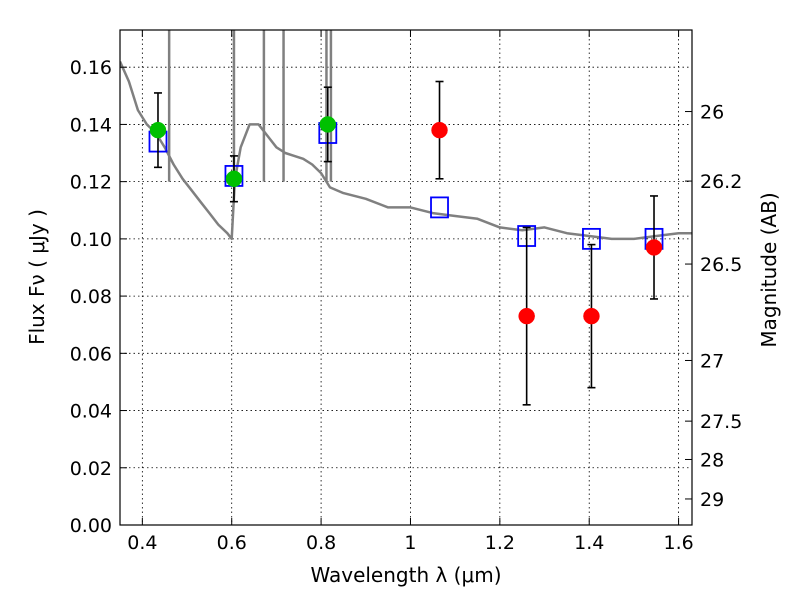 This screenshot has height=600, width=800. What do you see at coordinates (769, 269) in the screenshot?
I see `right-axis-label: Magnitude (AB)` at bounding box center [769, 269].